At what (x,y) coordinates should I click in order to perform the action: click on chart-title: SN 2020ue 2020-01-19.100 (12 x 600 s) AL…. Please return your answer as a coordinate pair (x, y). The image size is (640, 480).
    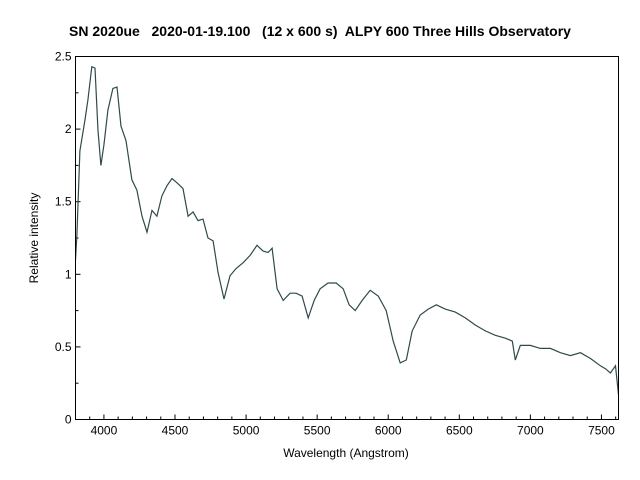
    Looking at the image, I should click on (320, 31).